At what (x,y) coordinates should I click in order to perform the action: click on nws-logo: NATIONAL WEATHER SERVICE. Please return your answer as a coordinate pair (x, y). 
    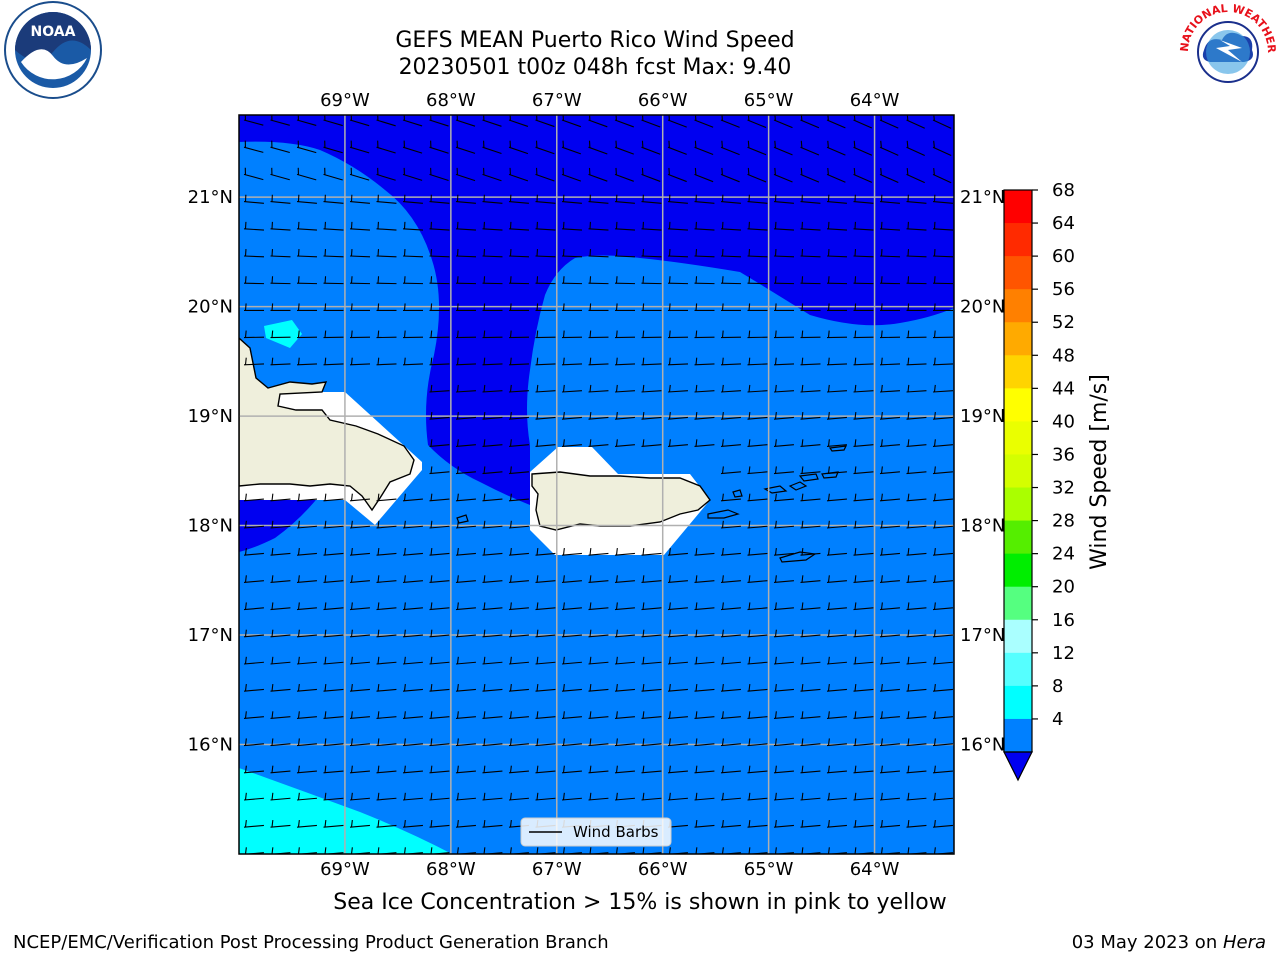
    Looking at the image, I should click on (1227, 50).